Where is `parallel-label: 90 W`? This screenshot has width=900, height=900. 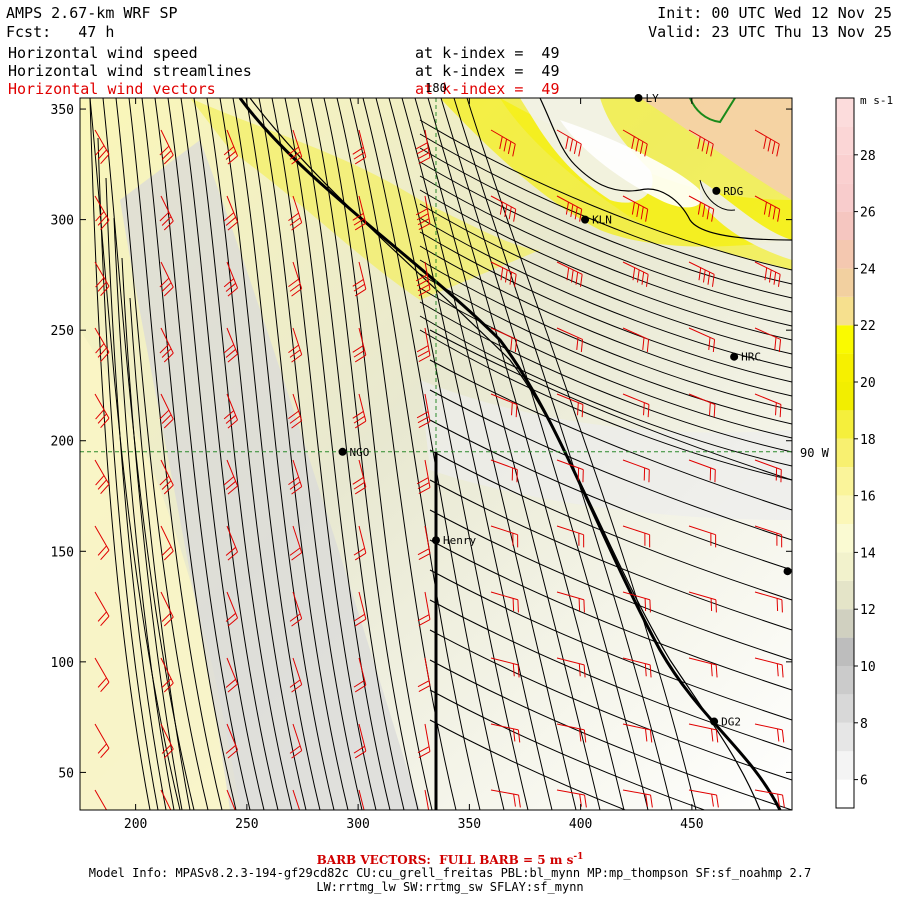 parallel-label: 90 W is located at coordinates (815, 453).